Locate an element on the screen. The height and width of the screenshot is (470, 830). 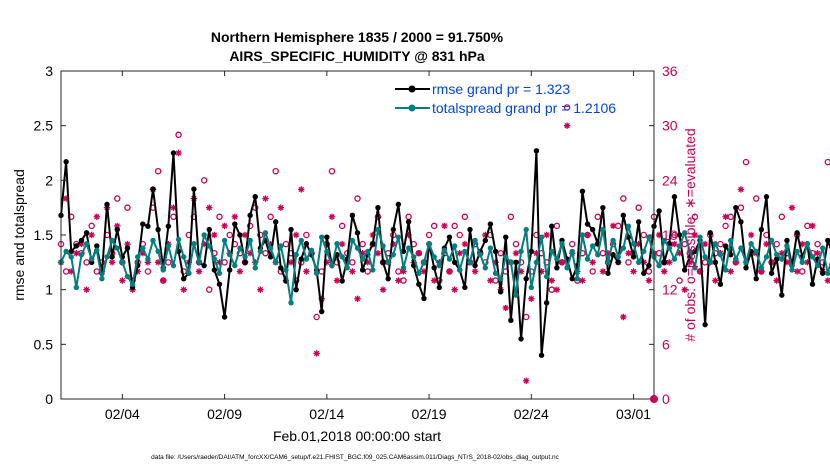
y-tick-label-right: 36 is located at coordinates (670, 71).